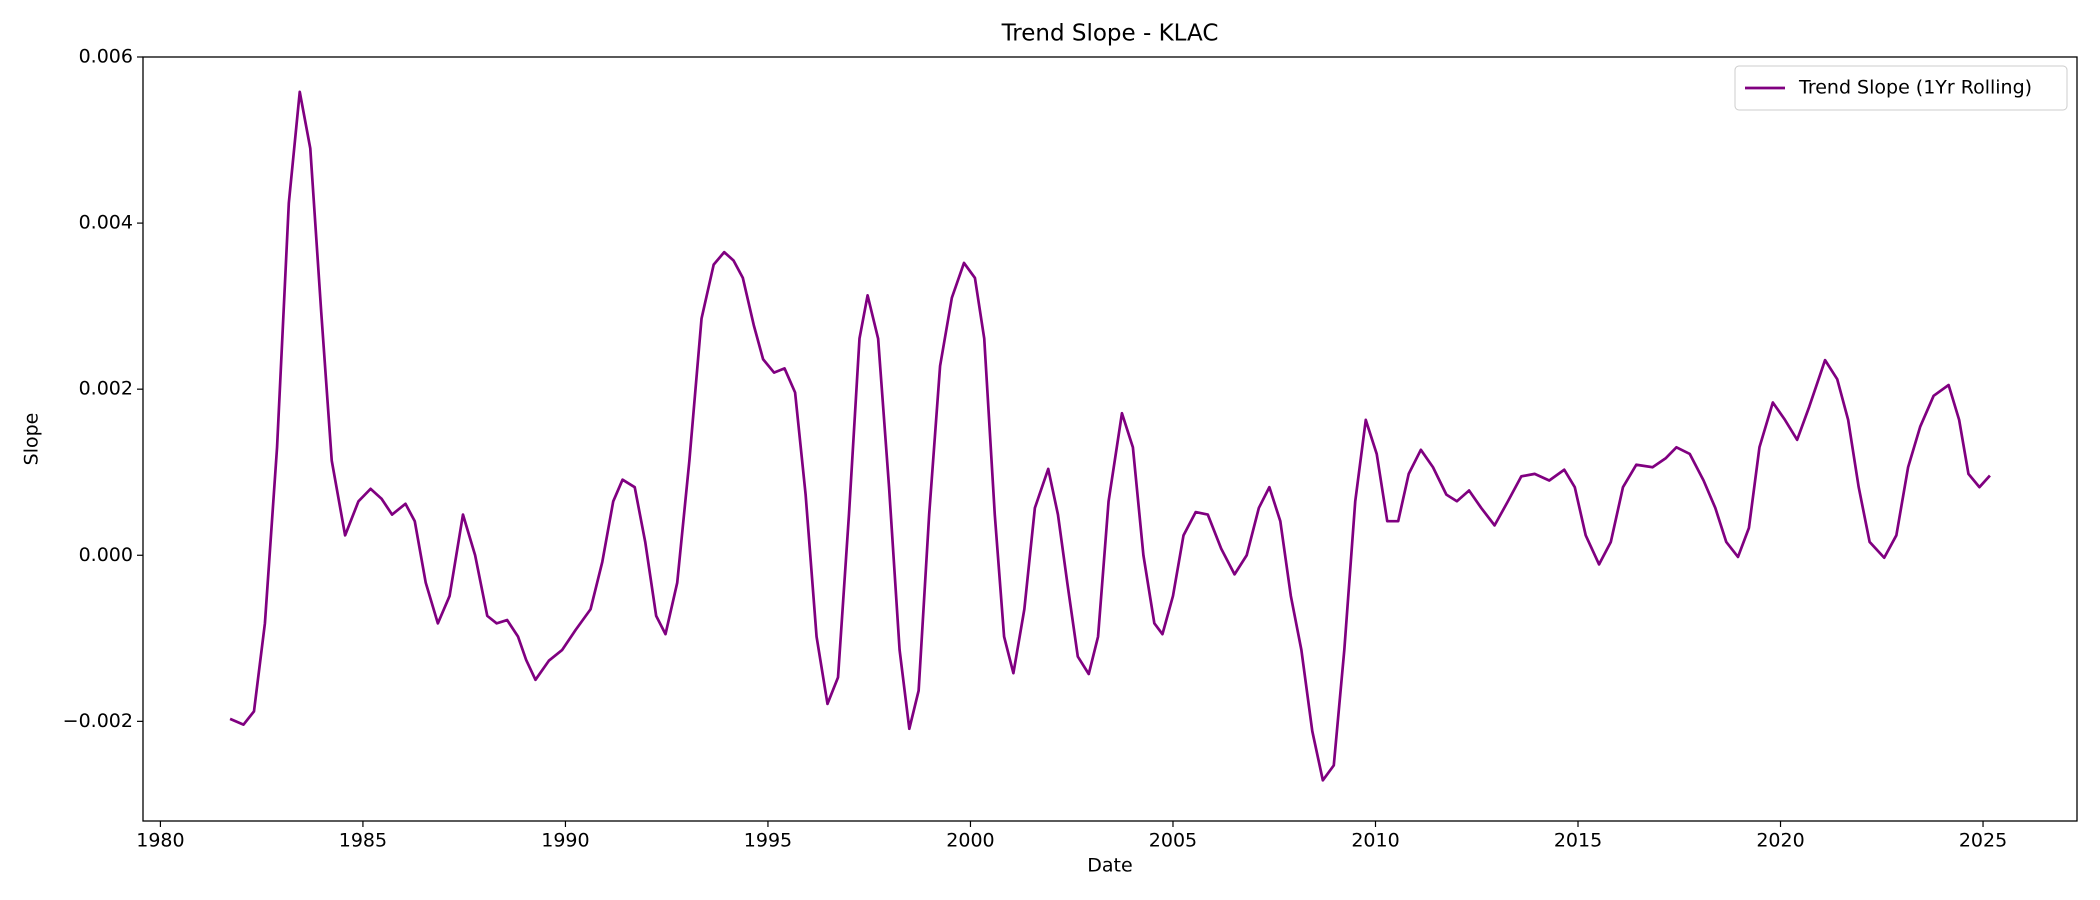 This screenshot has width=2100, height=900. I want to click on chart-title: Trend Slope - KLAC, so click(1110, 34).